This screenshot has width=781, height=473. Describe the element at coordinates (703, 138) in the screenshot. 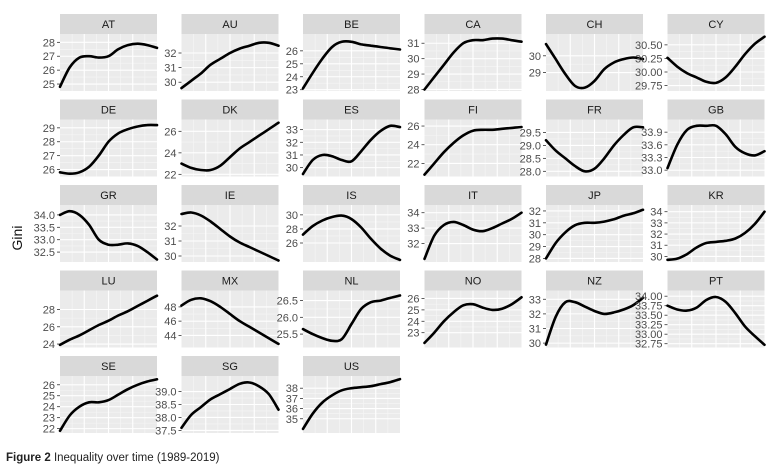

I see `facet-panel-gb: GB 33.033.333.633.9` at that location.